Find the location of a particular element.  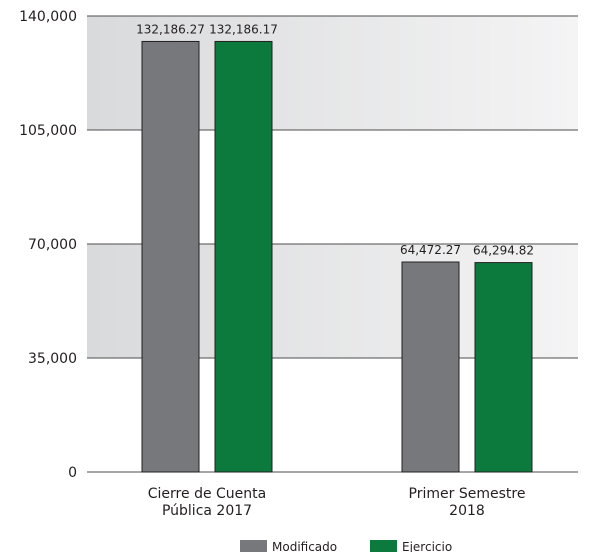

category-label: Pública 2017 is located at coordinates (207, 511).